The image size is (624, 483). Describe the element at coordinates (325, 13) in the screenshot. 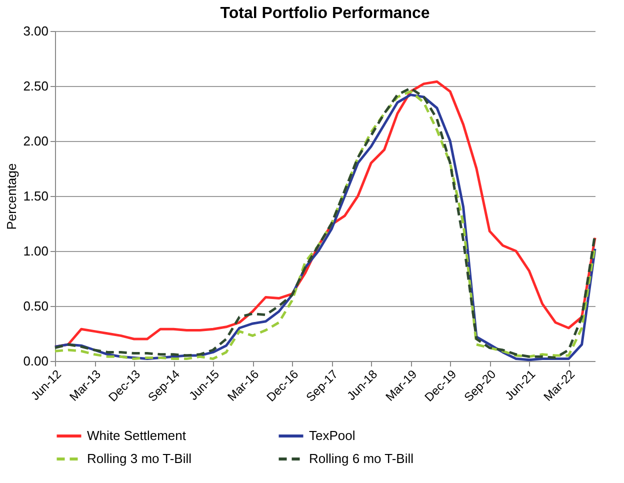

I see `chart-title: Total Portfolio Performance` at that location.